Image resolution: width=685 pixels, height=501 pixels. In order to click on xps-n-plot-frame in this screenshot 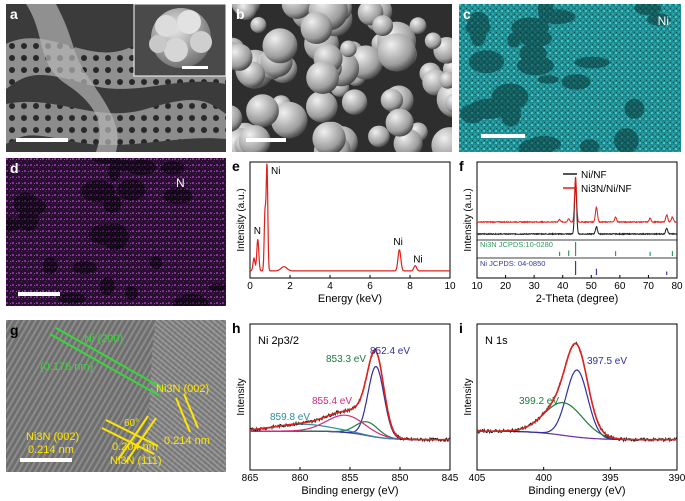, I will do `click(577, 397)`.